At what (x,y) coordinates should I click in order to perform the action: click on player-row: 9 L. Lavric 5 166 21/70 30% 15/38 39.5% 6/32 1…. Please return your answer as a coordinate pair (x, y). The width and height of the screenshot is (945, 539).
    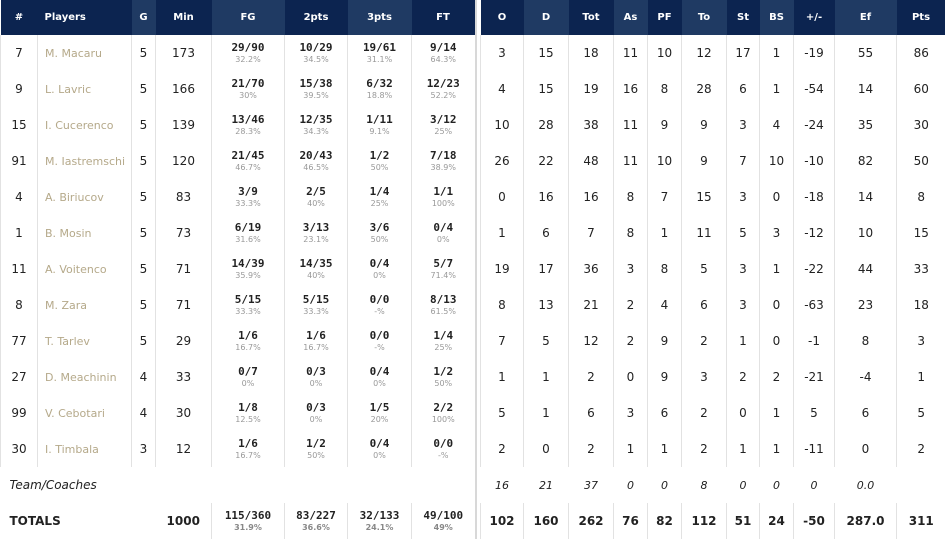
    Looking at the image, I should click on (472, 89).